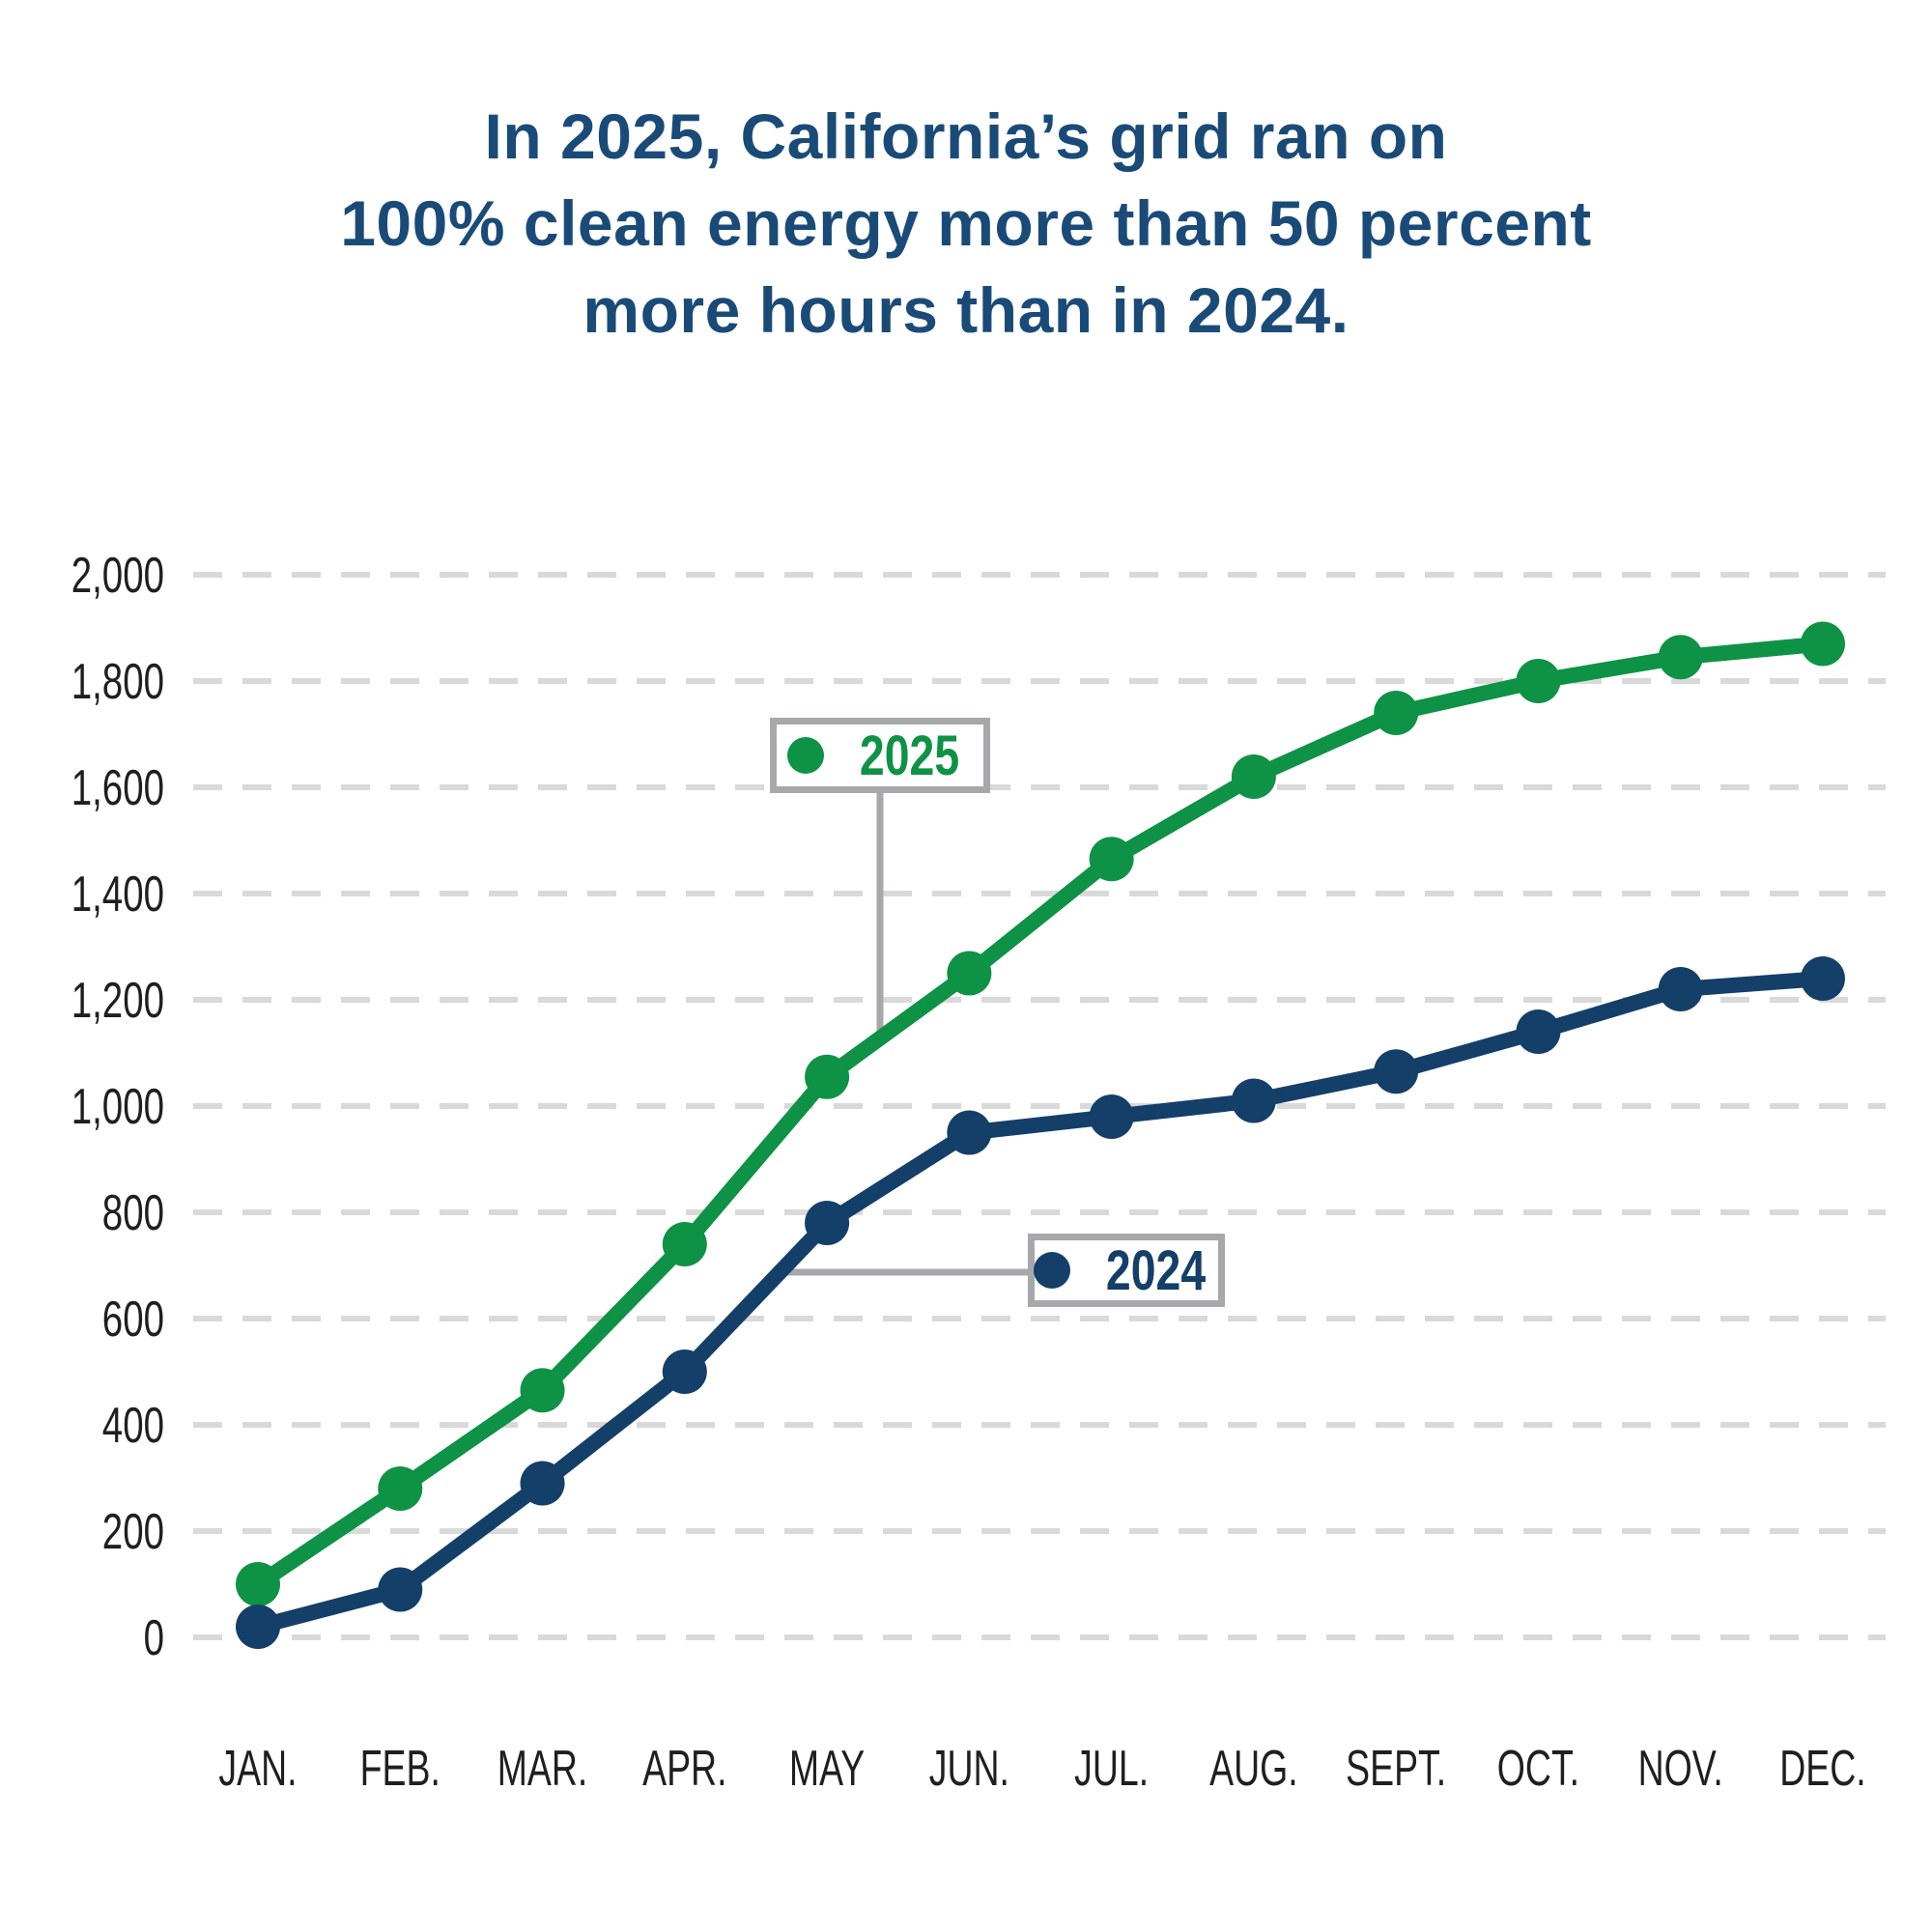 This screenshot has height=1932, width=1932. What do you see at coordinates (969, 1768) in the screenshot?
I see `x-tick-label-jun: JUN.` at bounding box center [969, 1768].